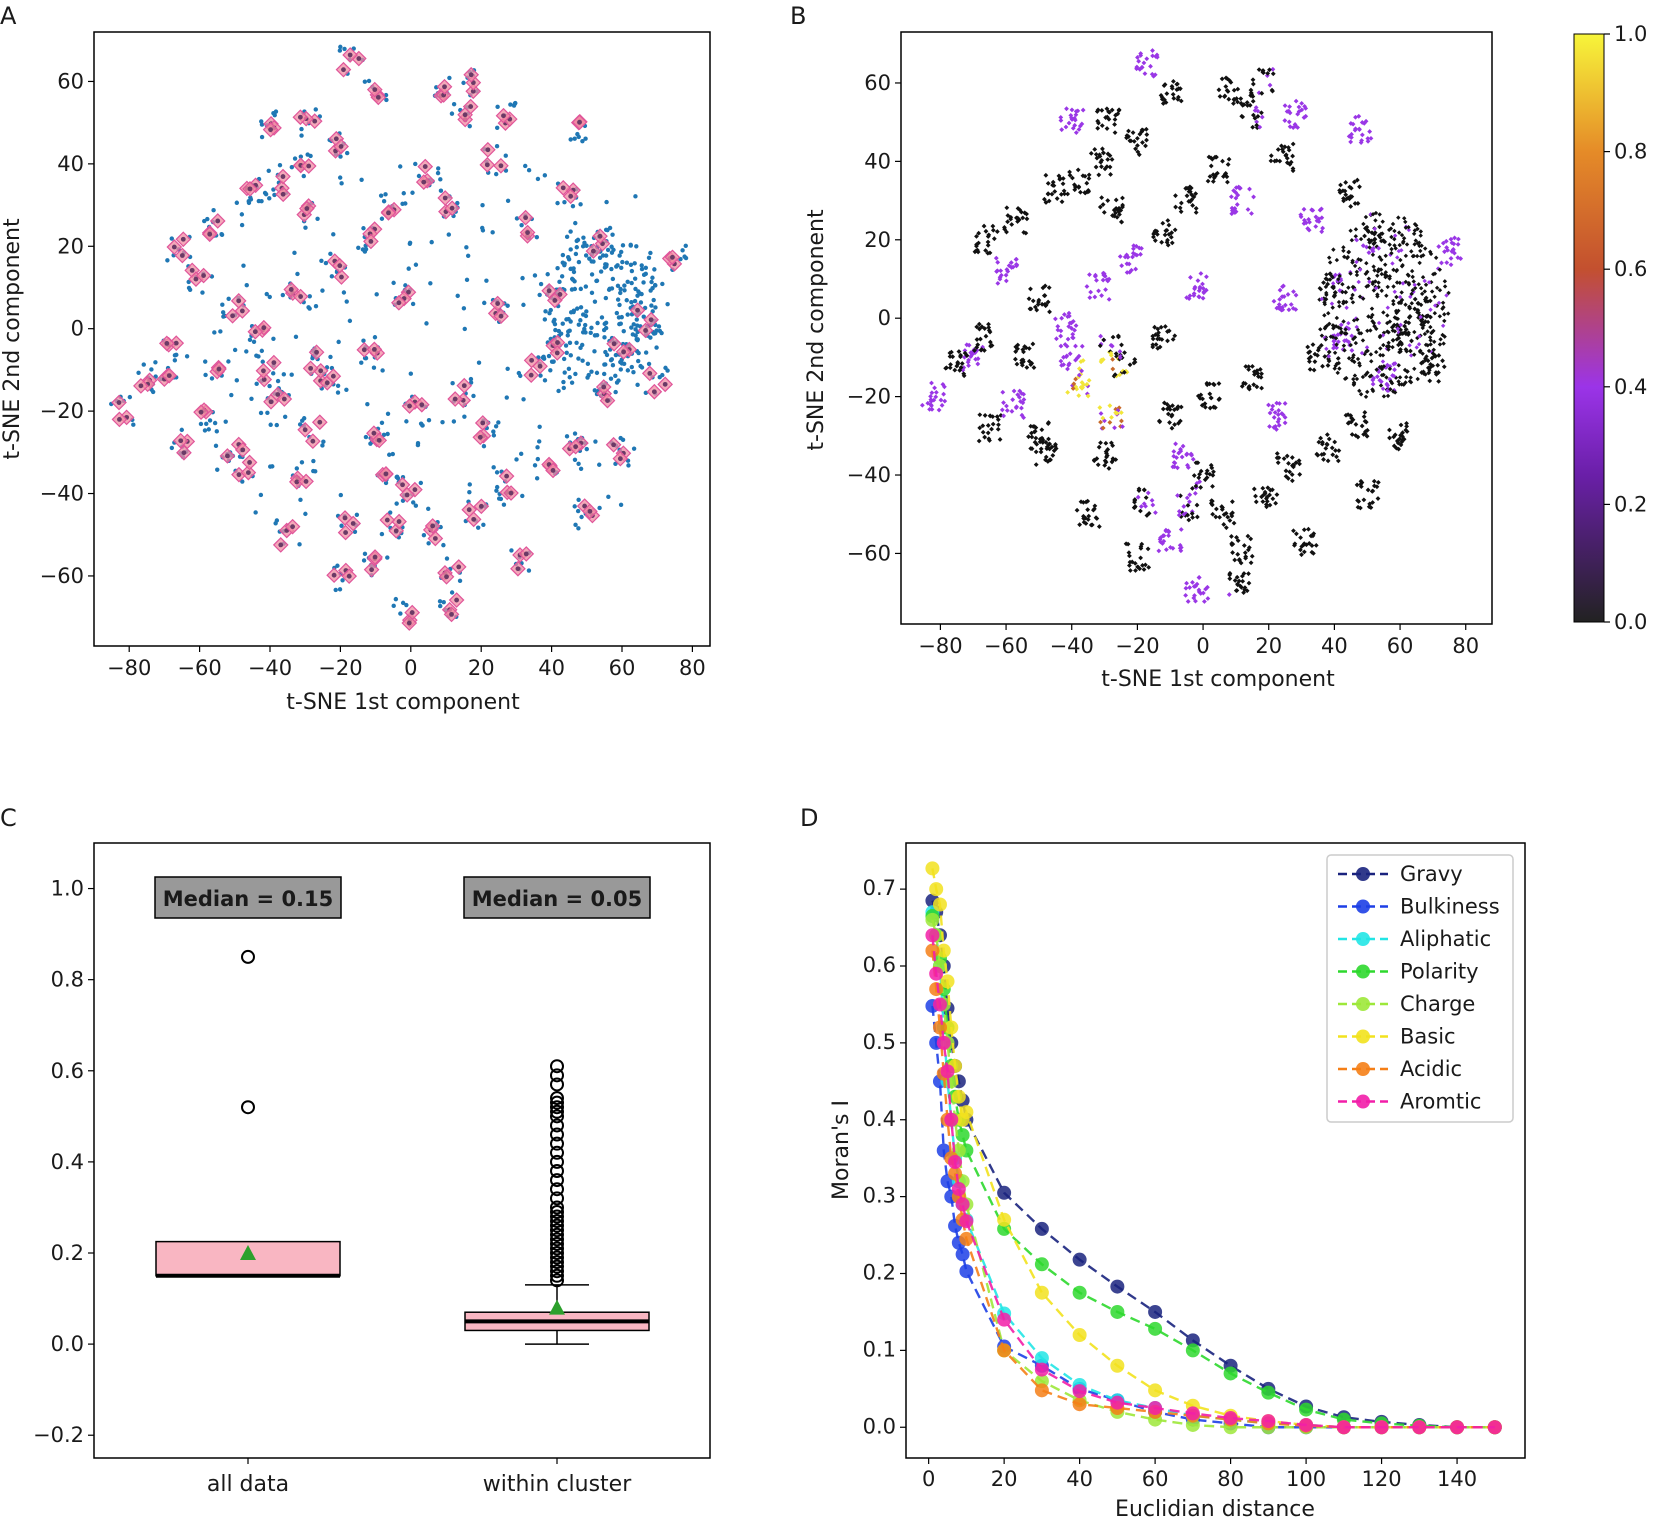  Describe the element at coordinates (1072, 646) in the screenshot. I see `x-tick-label: −40` at that location.